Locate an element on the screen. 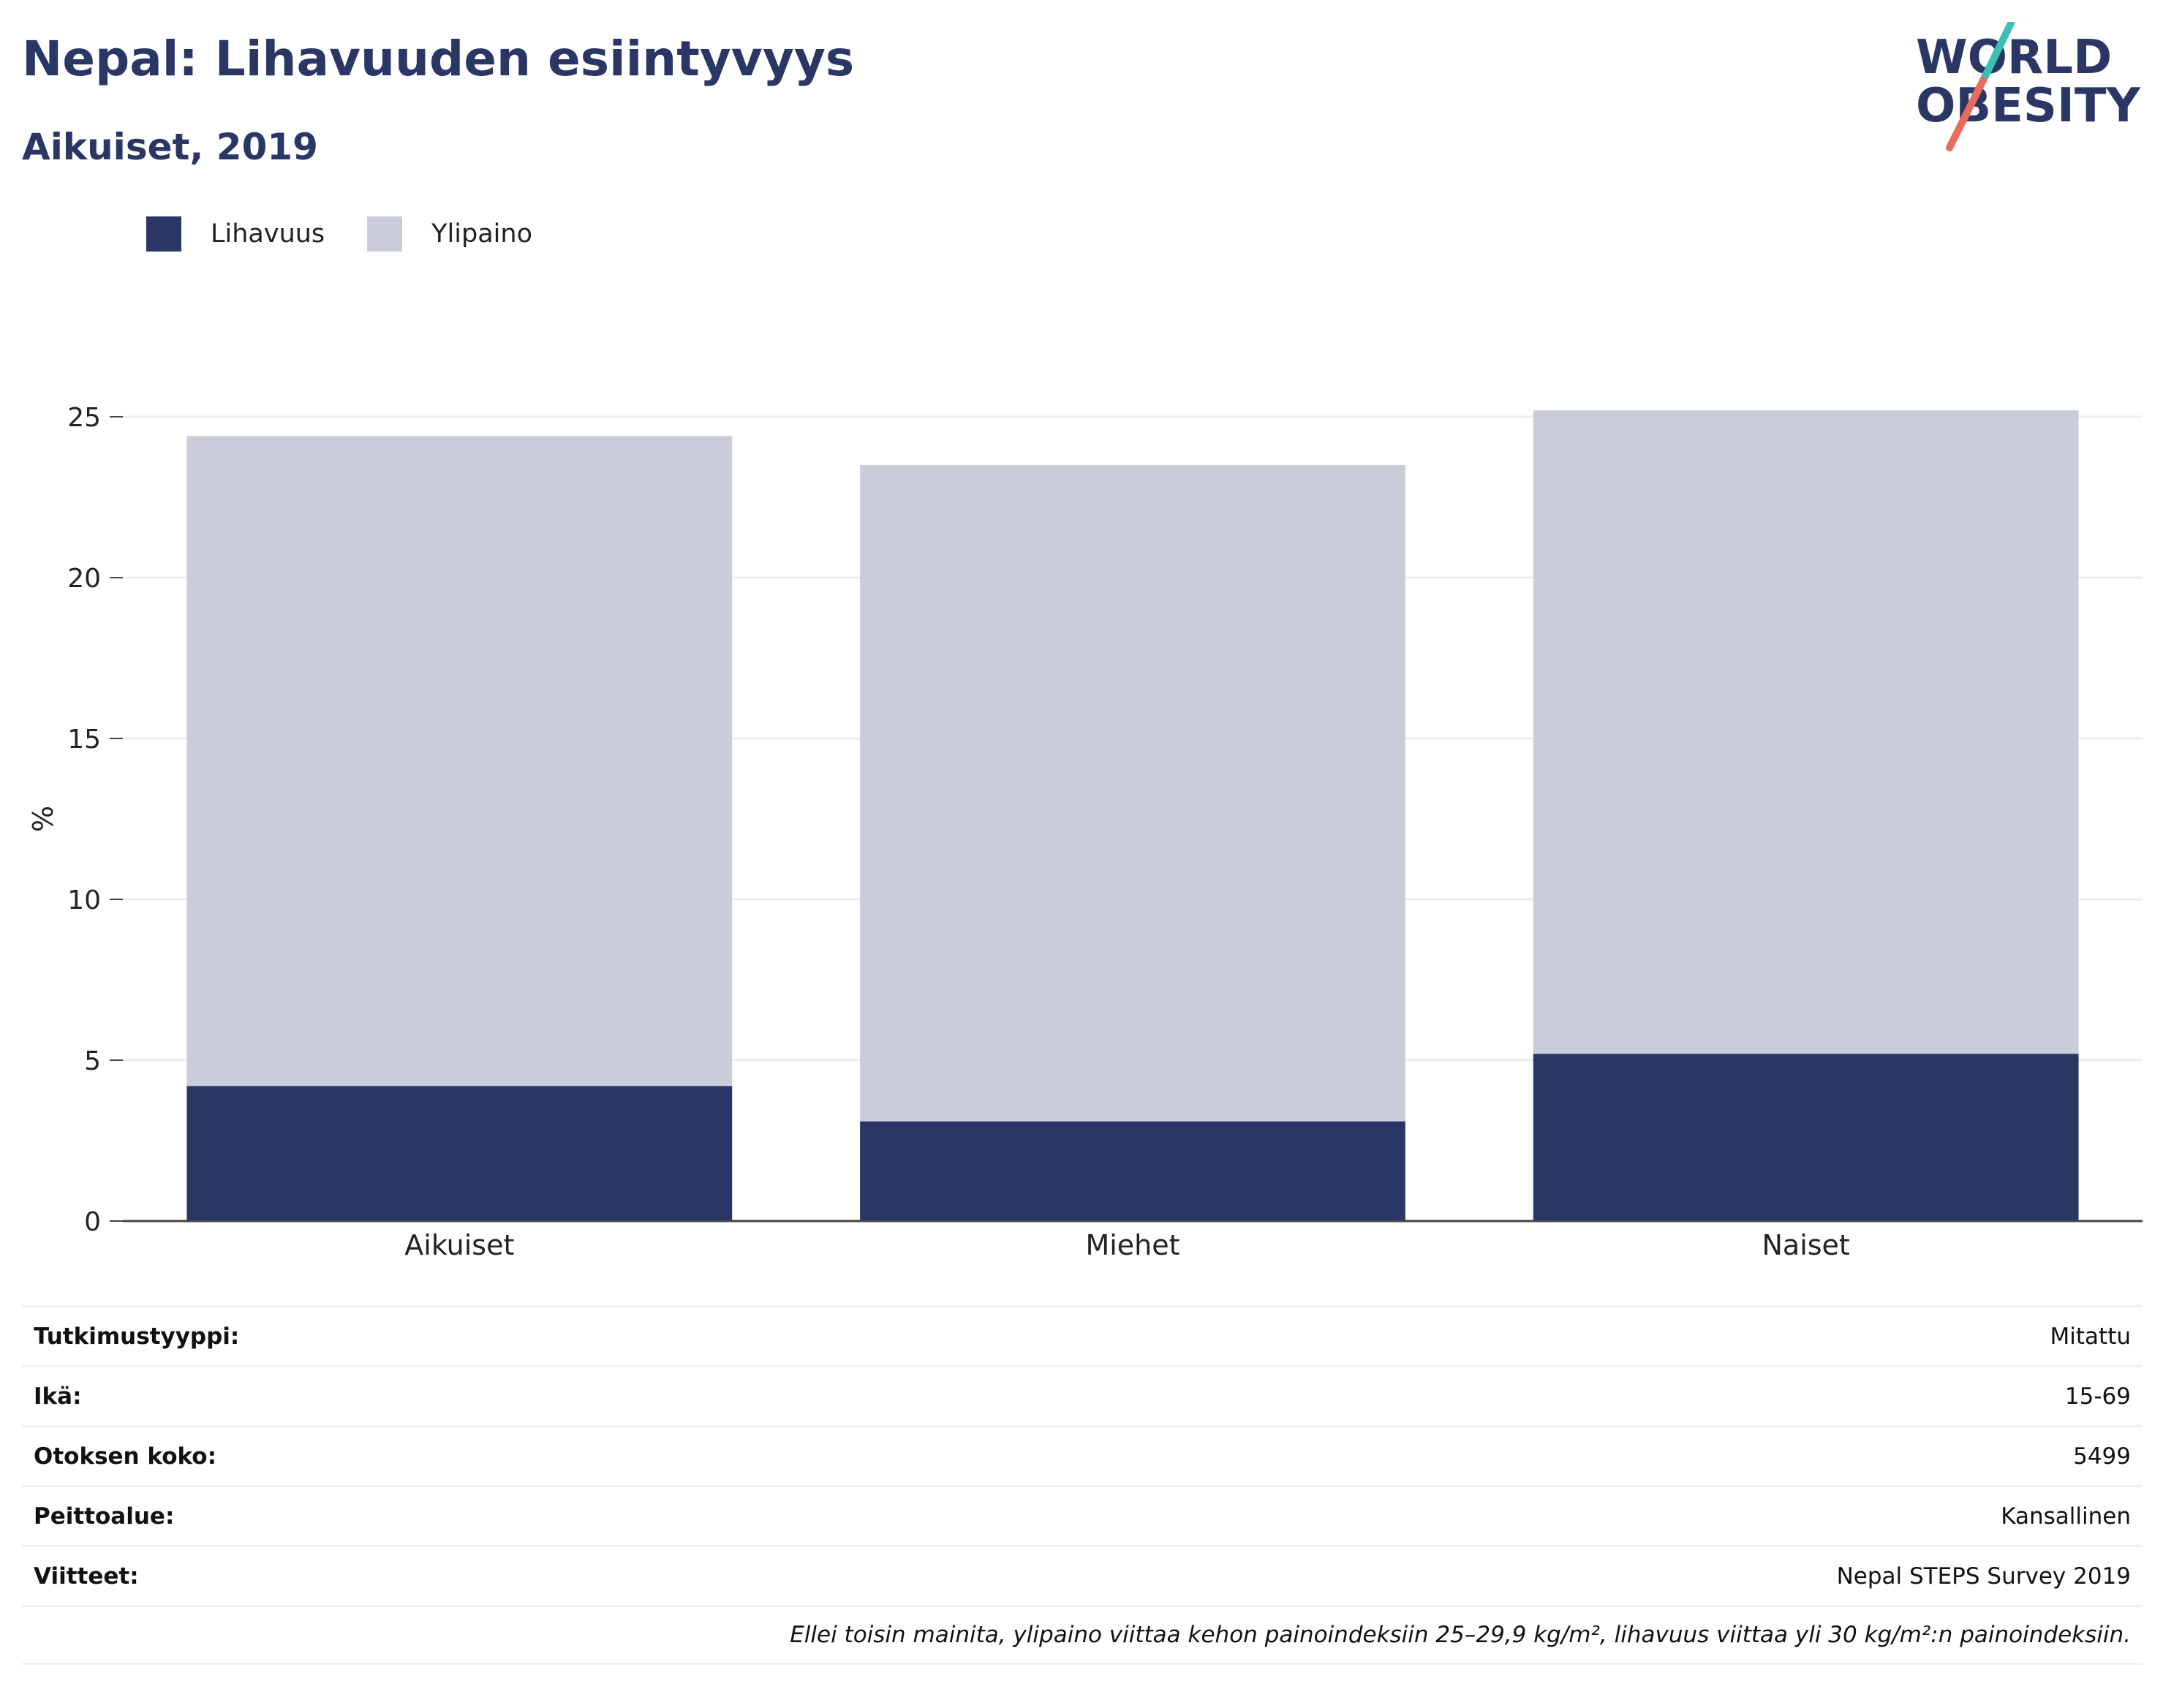 This screenshot has height=1708, width=2163. y-axis-label: % is located at coordinates (43, 819).